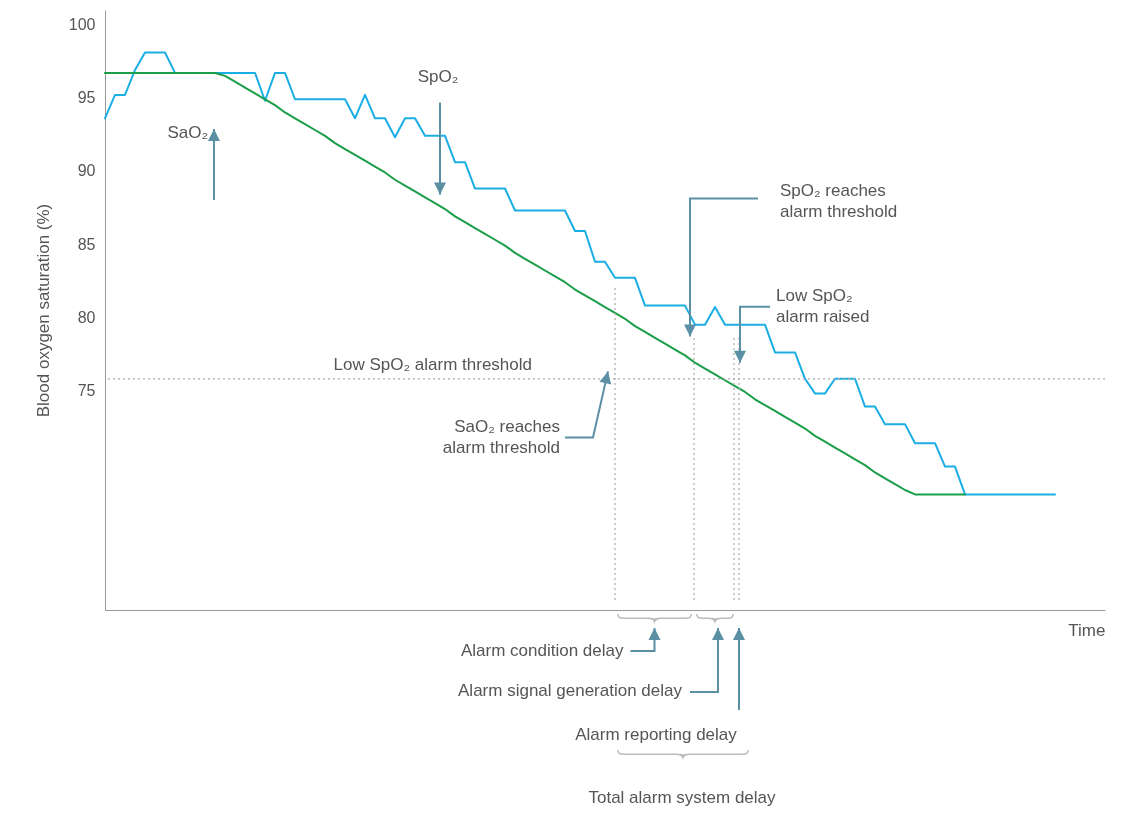 This screenshot has height=820, width=1140. What do you see at coordinates (823, 305) in the screenshot?
I see `annotation: Low SpO₂ alarm raised` at bounding box center [823, 305].